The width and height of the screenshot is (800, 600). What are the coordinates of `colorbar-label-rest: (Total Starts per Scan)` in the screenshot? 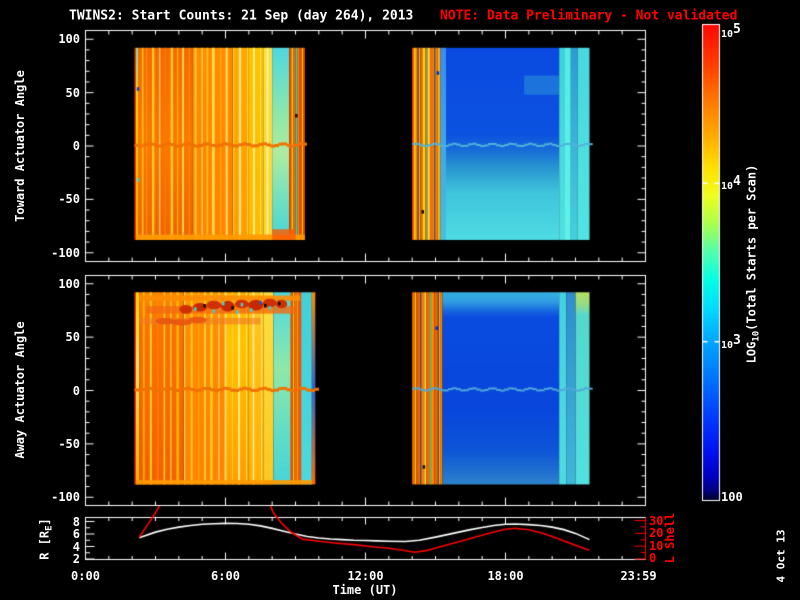 It's located at (751, 247).